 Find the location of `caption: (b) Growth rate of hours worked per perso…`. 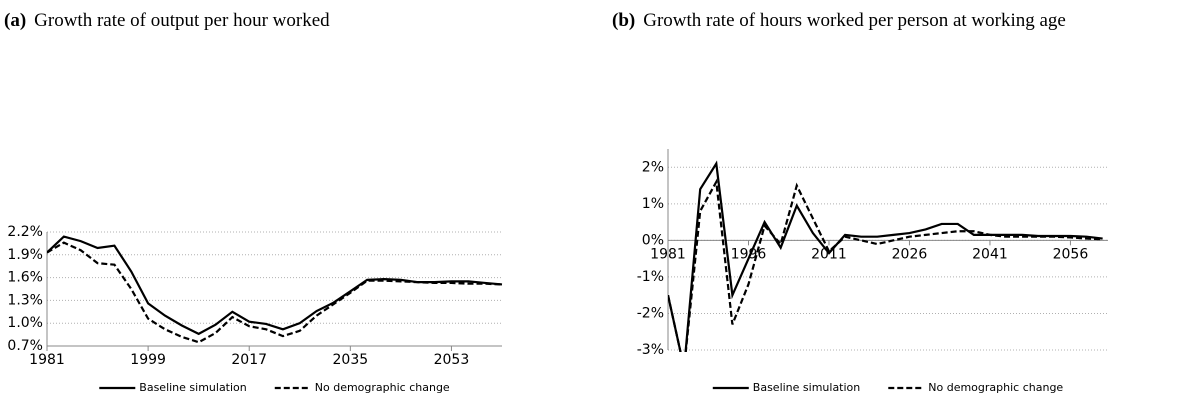

caption: (b) Growth rate of hours worked per perso… is located at coordinates (899, 21).